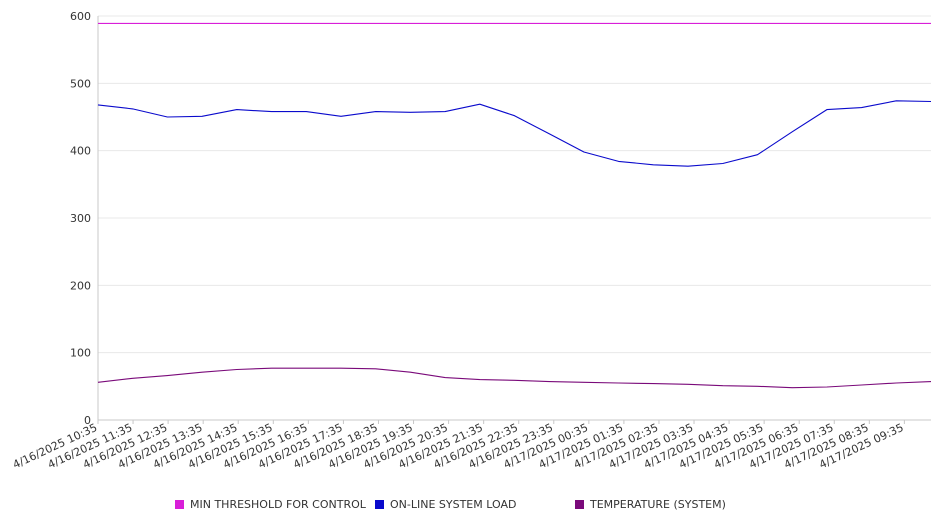 Image resolution: width=946 pixels, height=526 pixels. Describe the element at coordinates (278, 504) in the screenshot. I see `legend-label-min-threshold: MIN THRESHOLD FOR CONTROL` at that location.